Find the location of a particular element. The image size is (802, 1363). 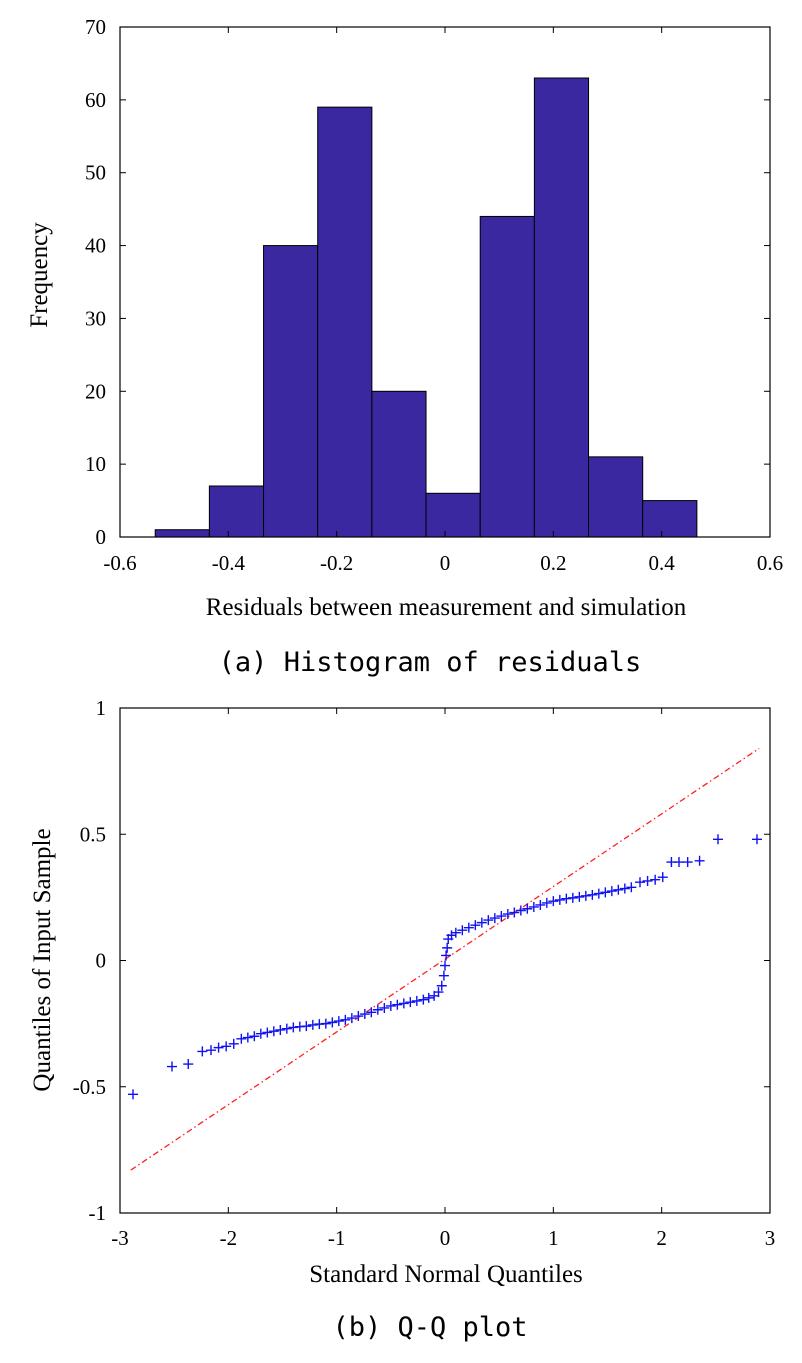

histogram-caption: (a) Histogram of residuals is located at coordinates (430, 662).